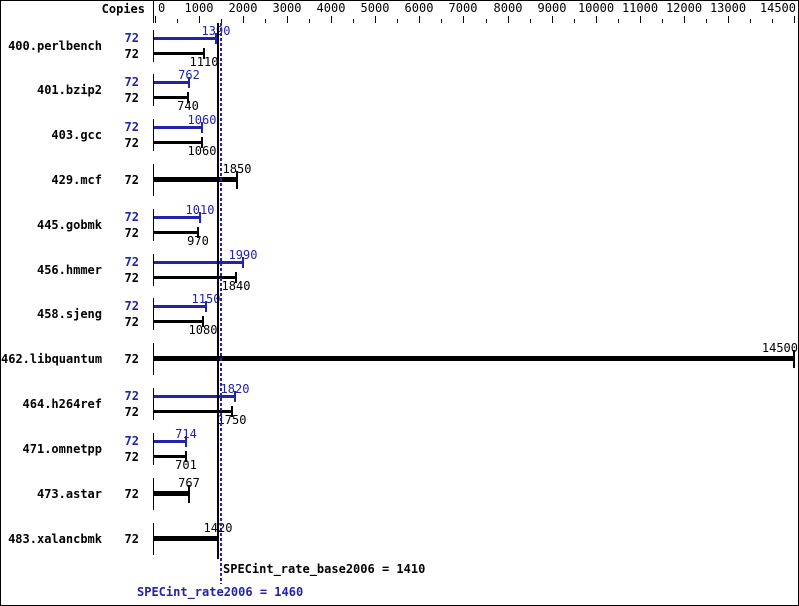 The image size is (799, 606). What do you see at coordinates (200, 210) in the screenshot?
I see `peak-value-label: 1010` at bounding box center [200, 210].